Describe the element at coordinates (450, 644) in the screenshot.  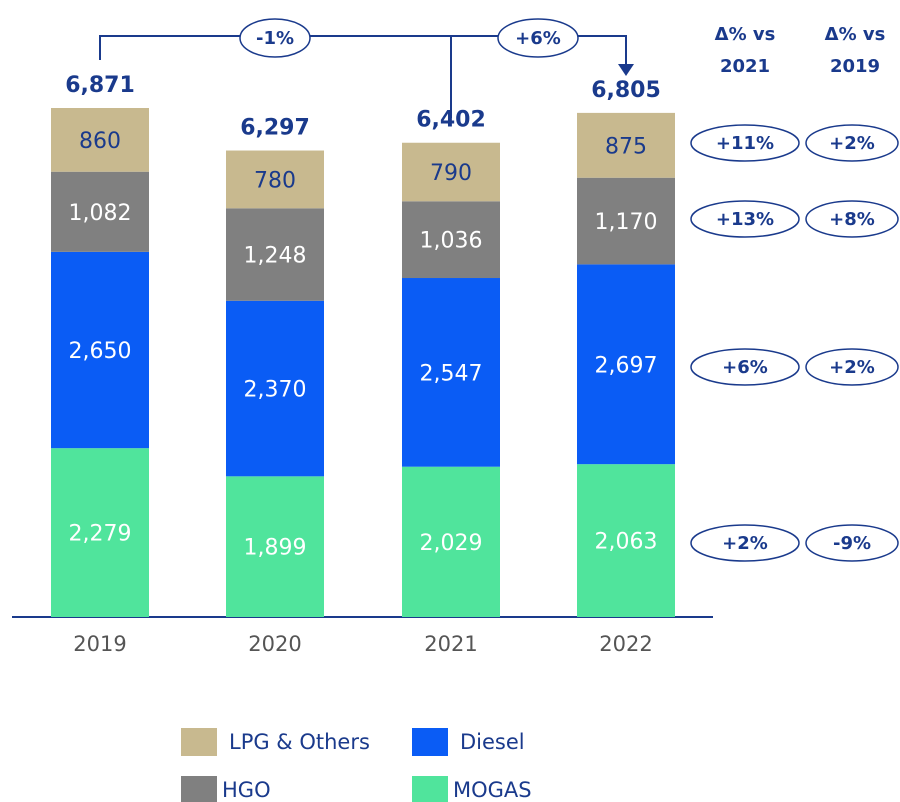
I see `x-tick-label: 2021` at that location.